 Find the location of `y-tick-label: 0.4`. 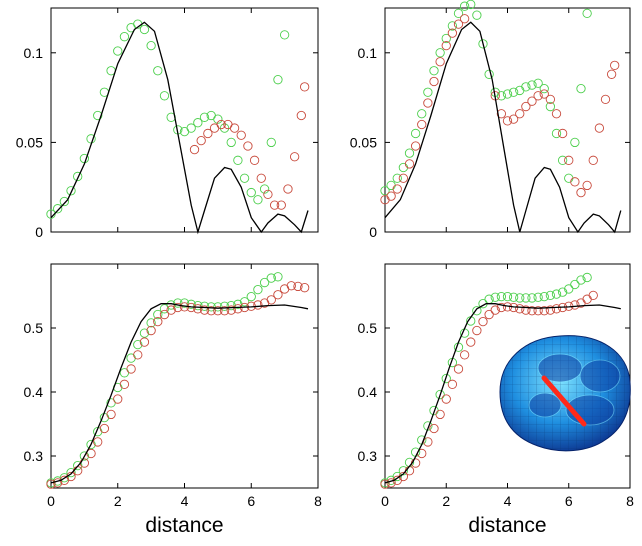

y-tick-label: 0.4 is located at coordinates (368, 392).